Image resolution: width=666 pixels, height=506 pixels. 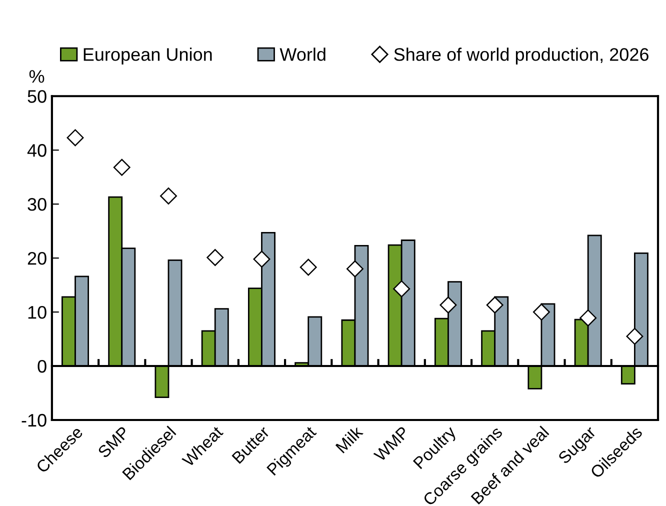 What do you see at coordinates (37, 258) in the screenshot?
I see `y-tick-label: 20` at bounding box center [37, 258].